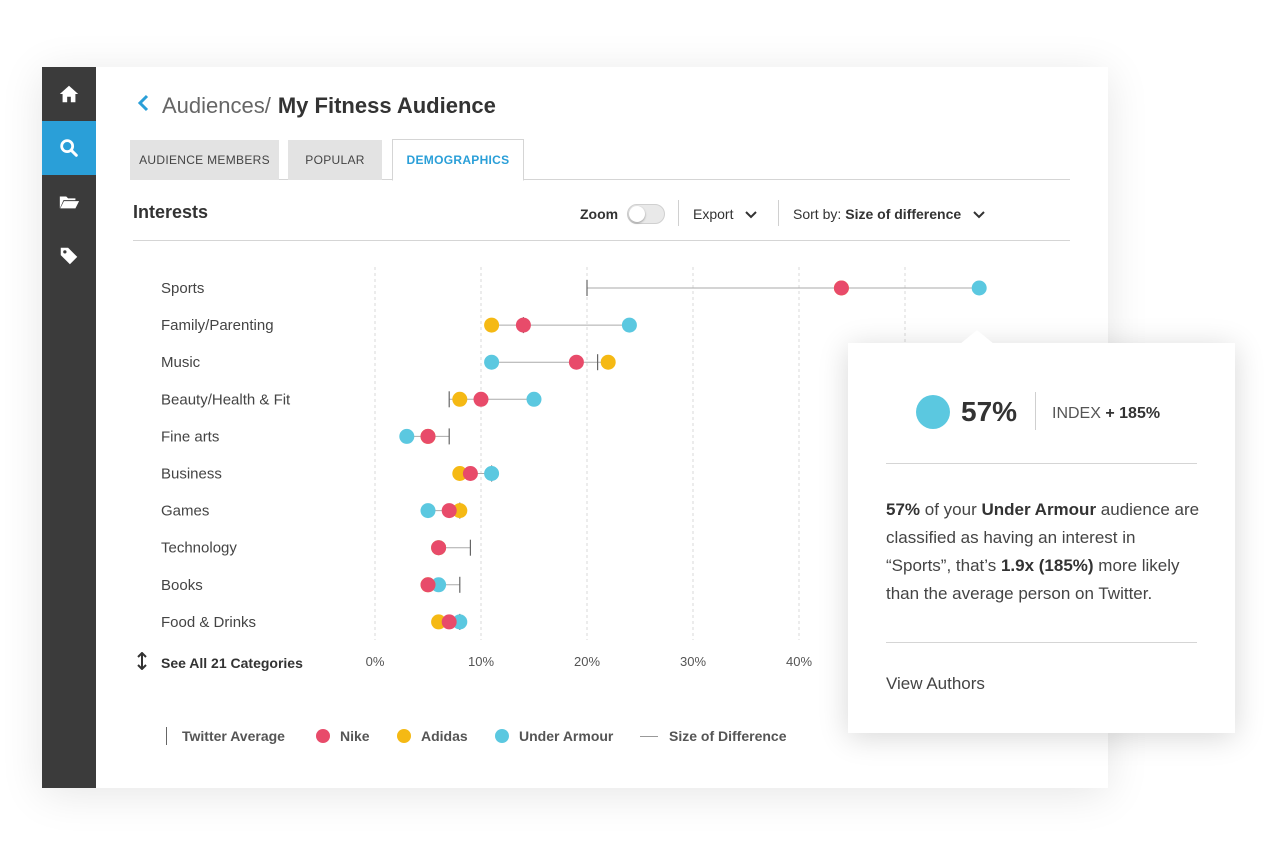 The width and height of the screenshot is (1280, 847). Describe the element at coordinates (217, 325) in the screenshot. I see `category-label: Family/Parenting` at that location.